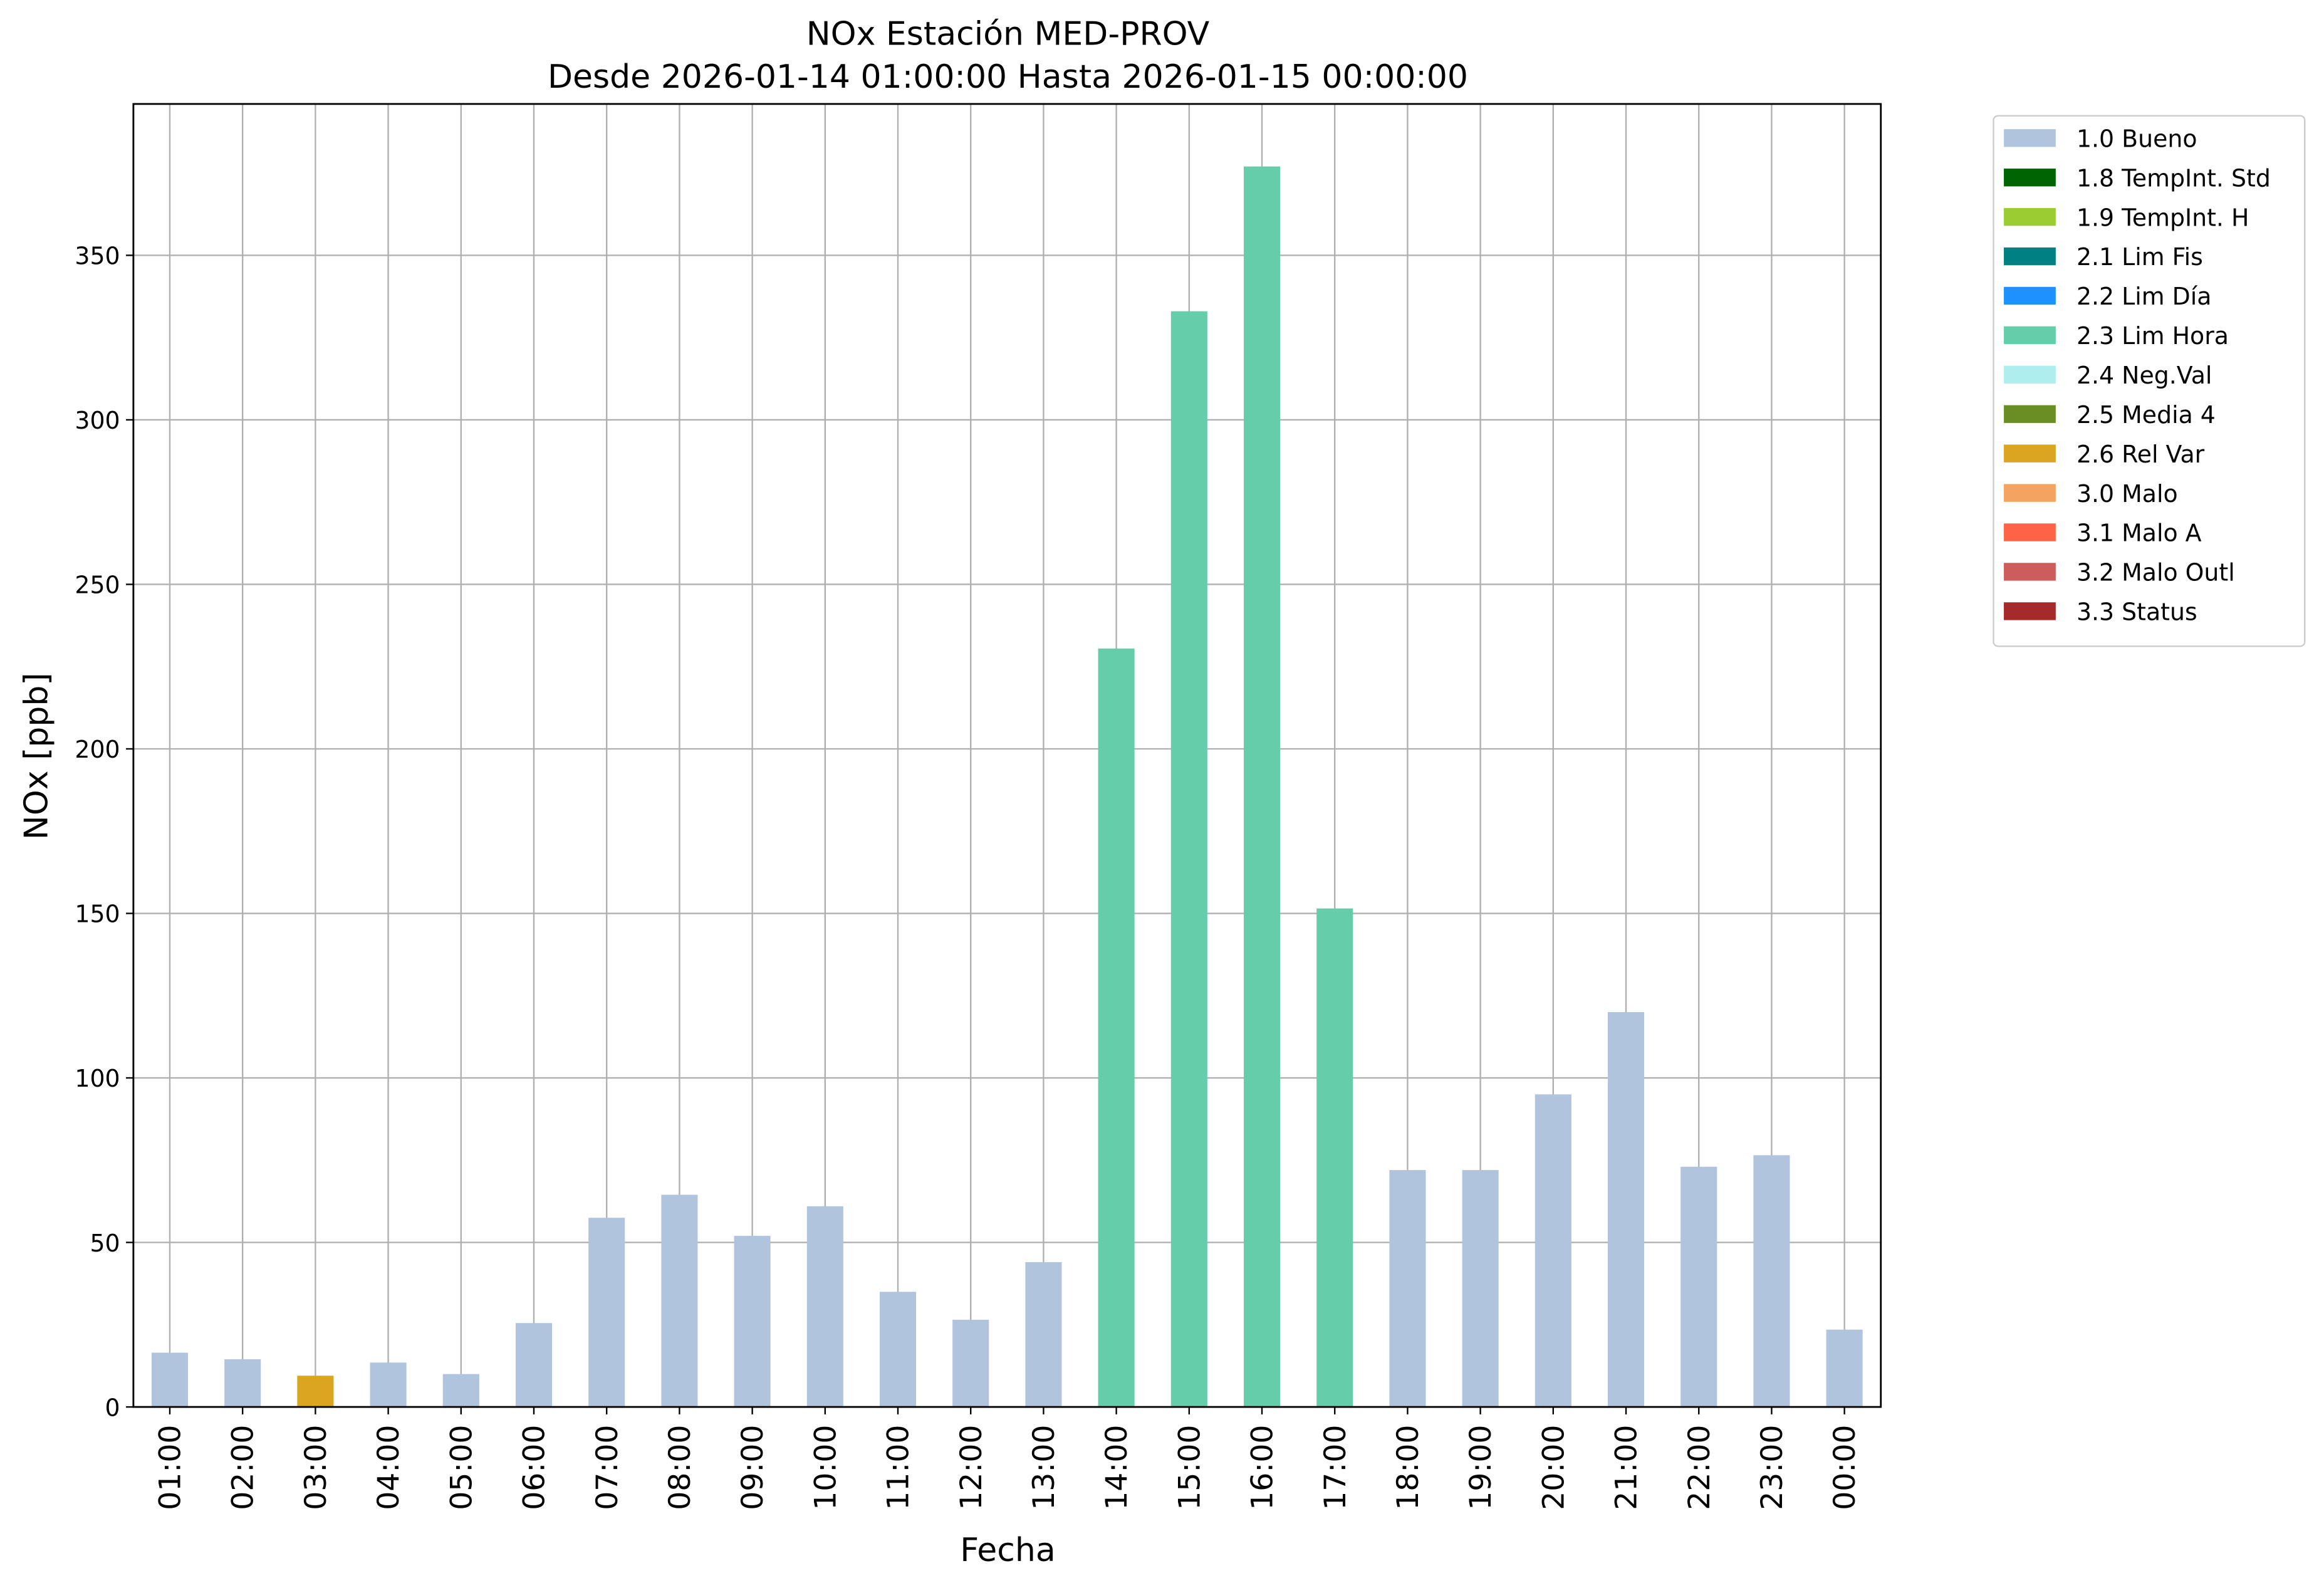 Image resolution: width=2324 pixels, height=1588 pixels. What do you see at coordinates (105, 1244) in the screenshot?
I see `y-tick-label: 50` at bounding box center [105, 1244].